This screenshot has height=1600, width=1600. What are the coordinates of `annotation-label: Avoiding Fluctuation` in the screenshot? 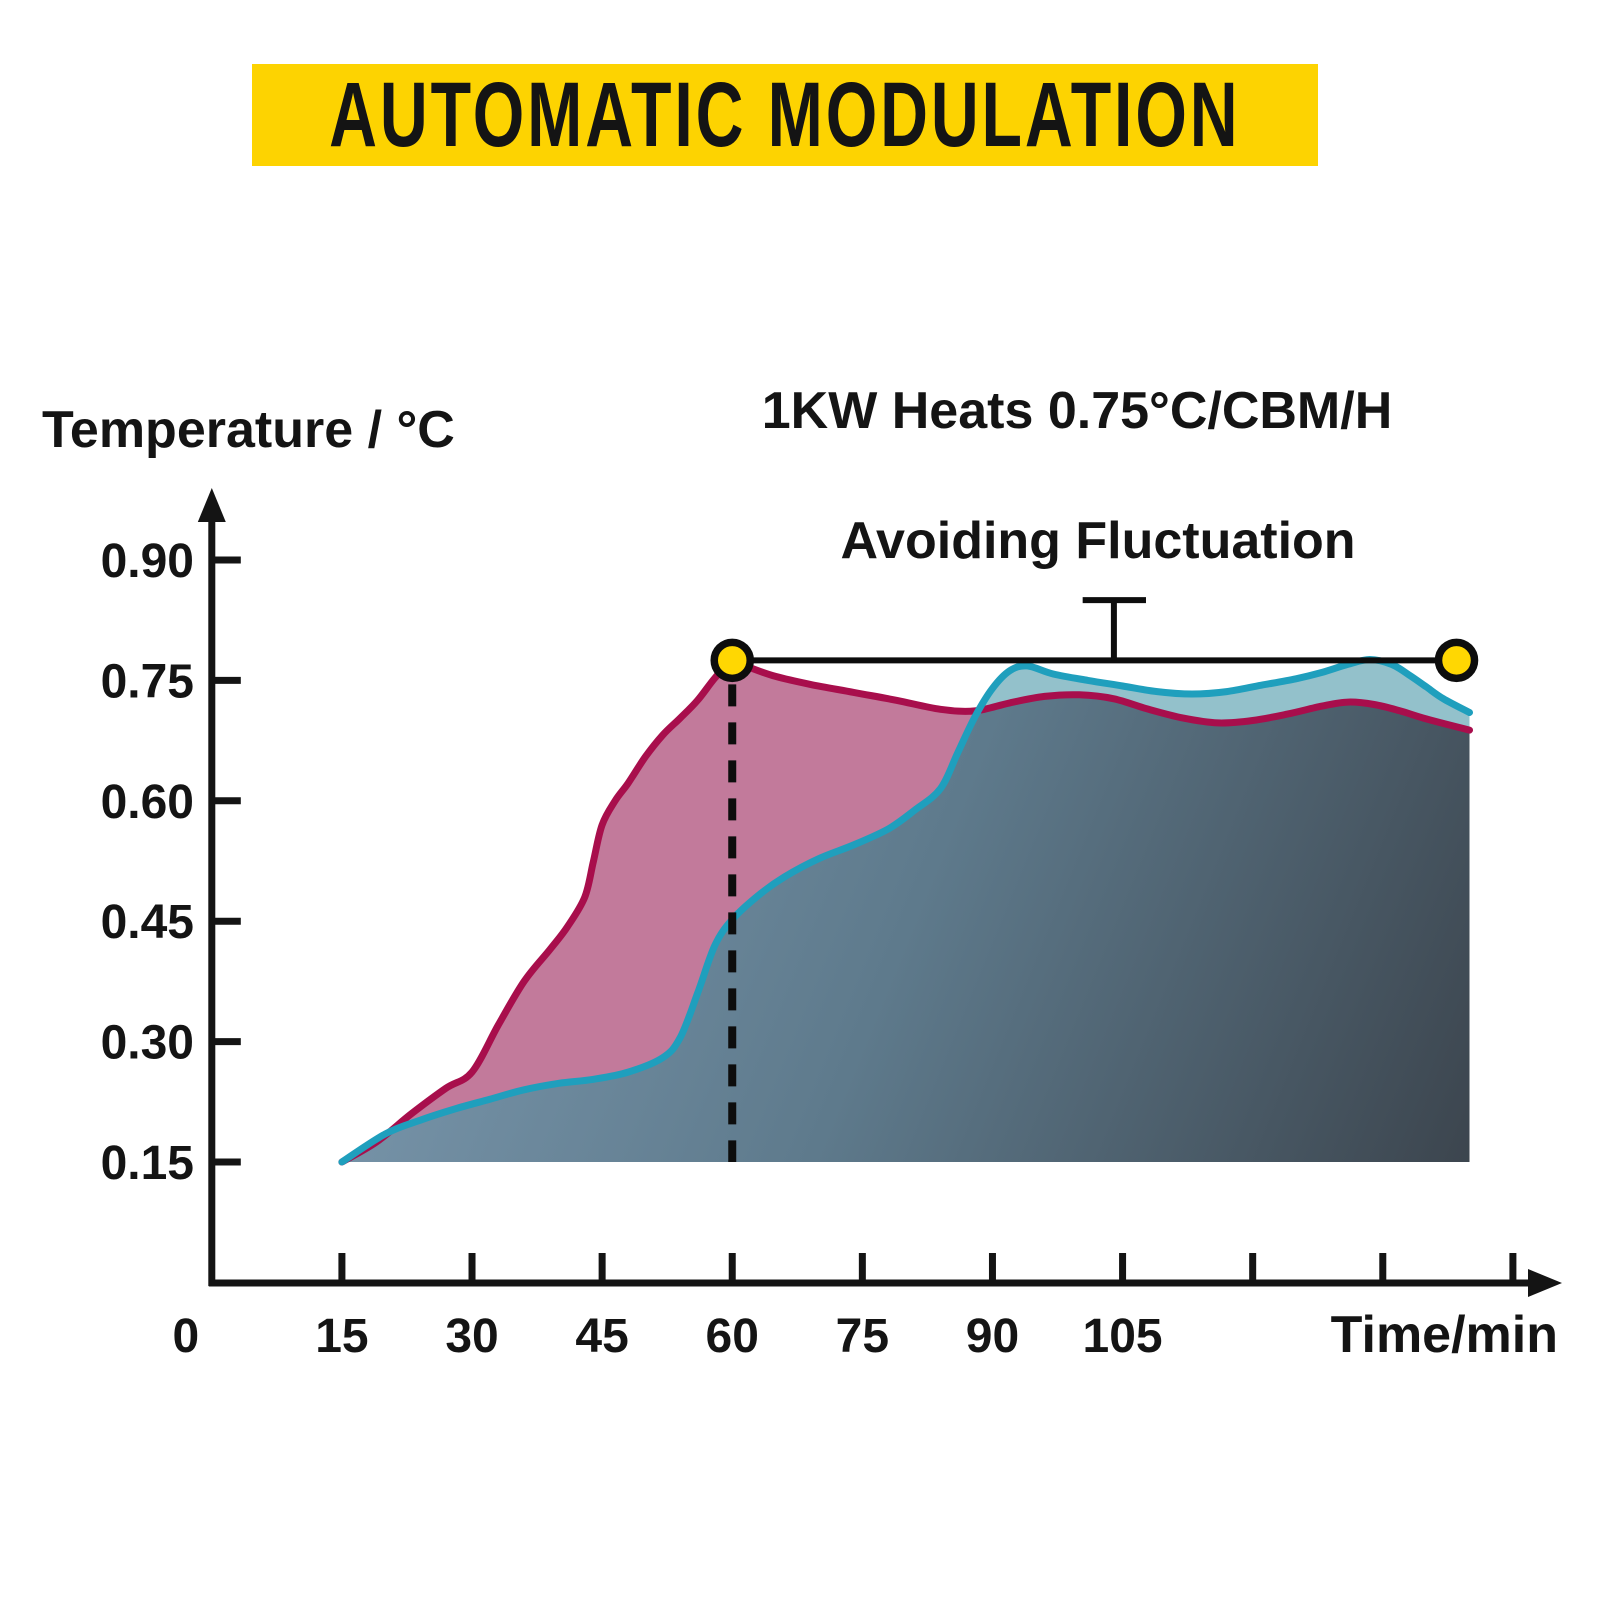 It's located at (1097, 541).